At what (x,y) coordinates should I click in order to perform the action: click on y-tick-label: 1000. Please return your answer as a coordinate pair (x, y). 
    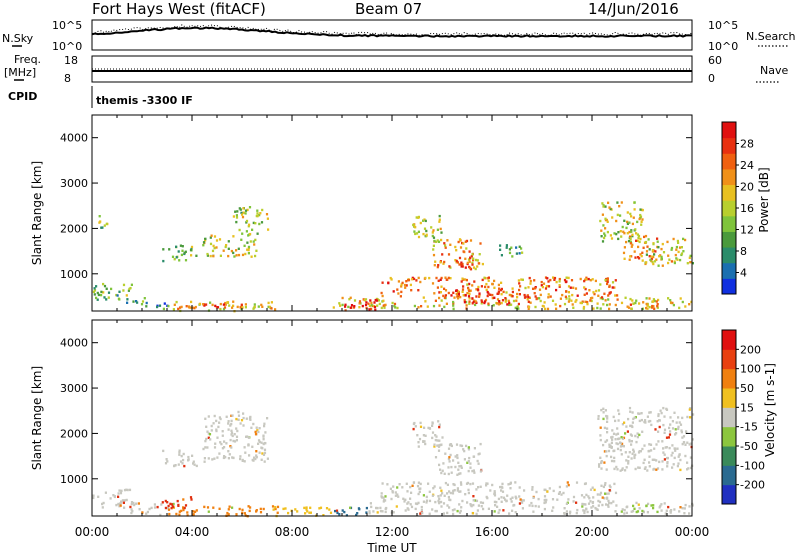
    Looking at the image, I should click on (74, 479).